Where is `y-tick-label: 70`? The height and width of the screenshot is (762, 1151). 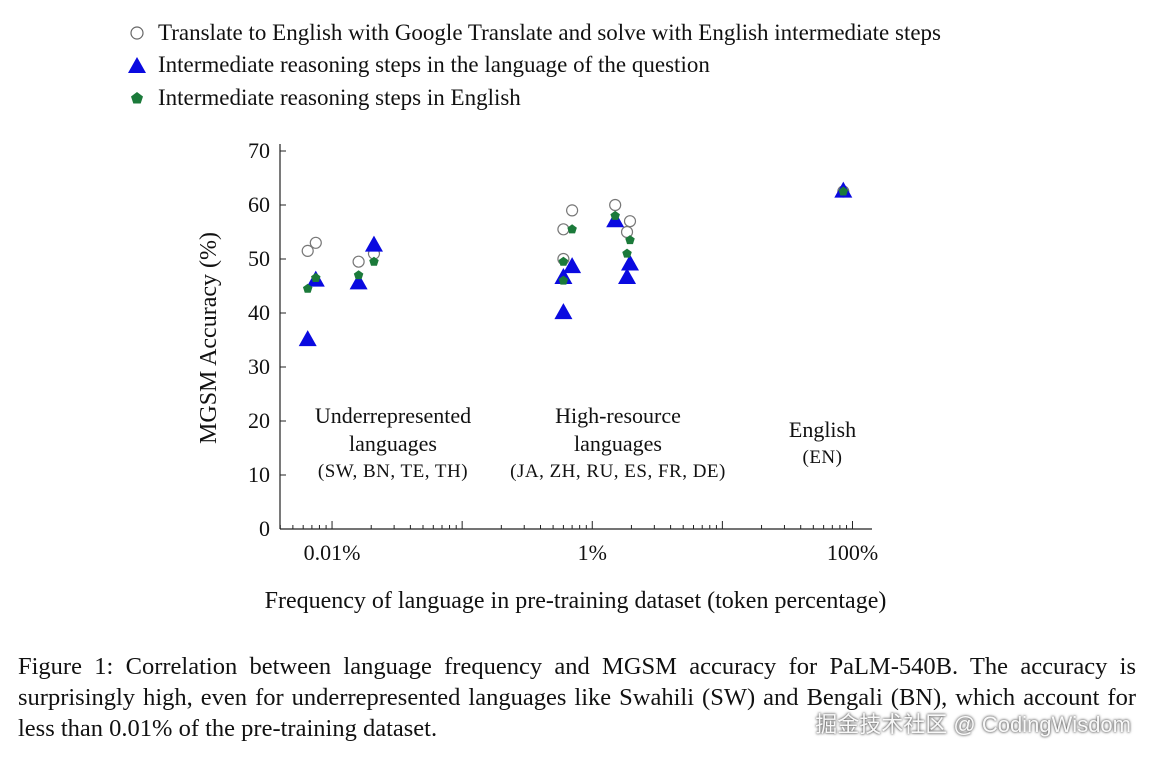 y-tick-label: 70 is located at coordinates (259, 150).